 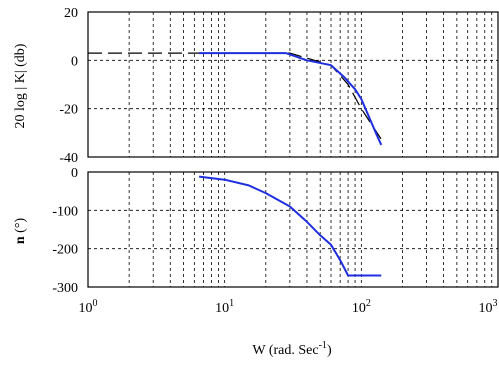 I want to click on asymptote-line, so click(x=236, y=97).